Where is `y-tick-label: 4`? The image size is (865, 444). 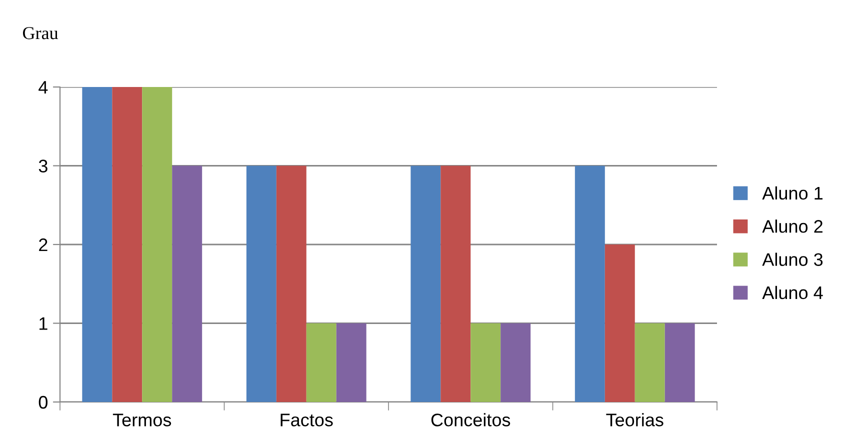 y-tick-label: 4 is located at coordinates (43, 87).